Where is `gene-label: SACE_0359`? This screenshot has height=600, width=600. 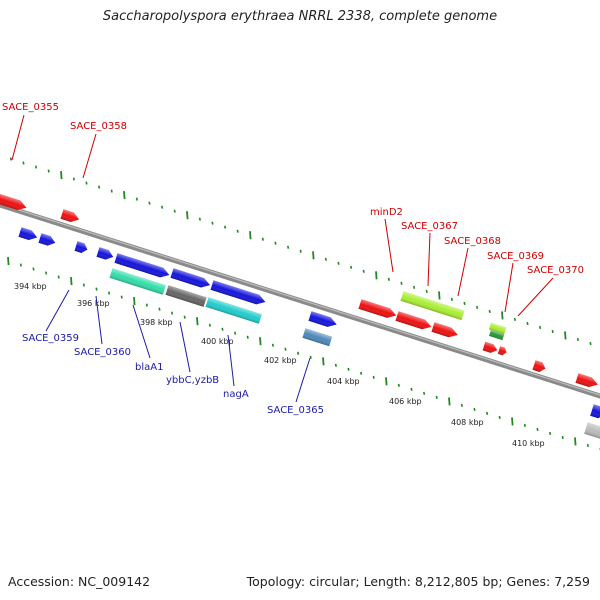
gene-label: SACE_0359 is located at coordinates (50, 338).